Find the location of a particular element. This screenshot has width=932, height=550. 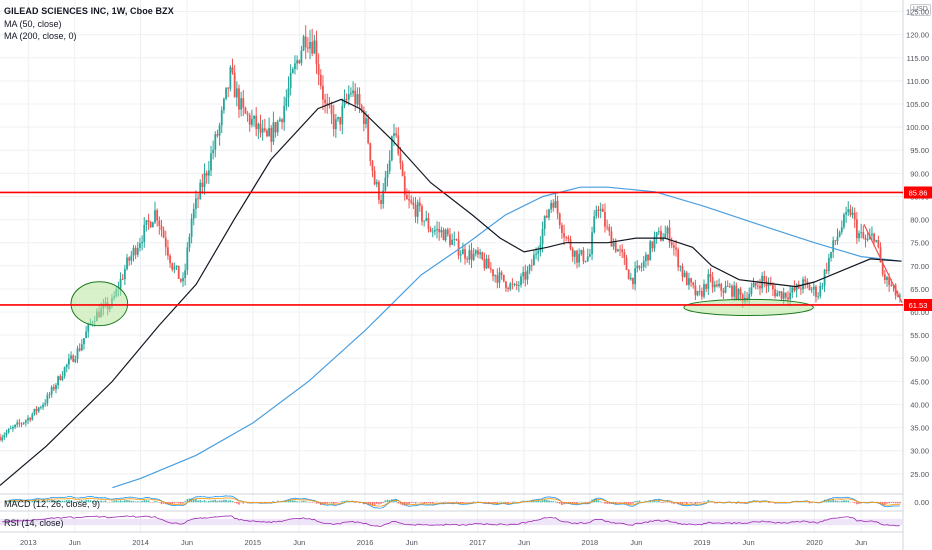

price-tick-label: 105.00 is located at coordinates (917, 104).